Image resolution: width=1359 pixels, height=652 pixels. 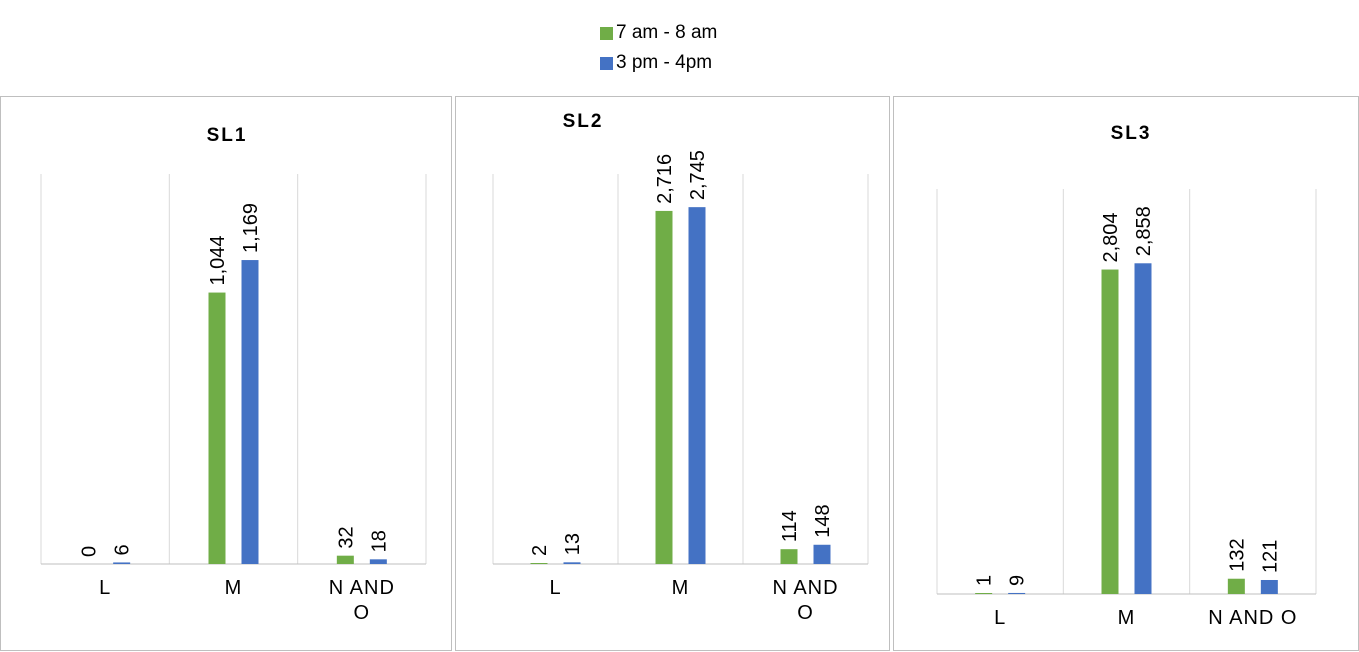 I want to click on chart-title: SL3, so click(x=1131, y=133).